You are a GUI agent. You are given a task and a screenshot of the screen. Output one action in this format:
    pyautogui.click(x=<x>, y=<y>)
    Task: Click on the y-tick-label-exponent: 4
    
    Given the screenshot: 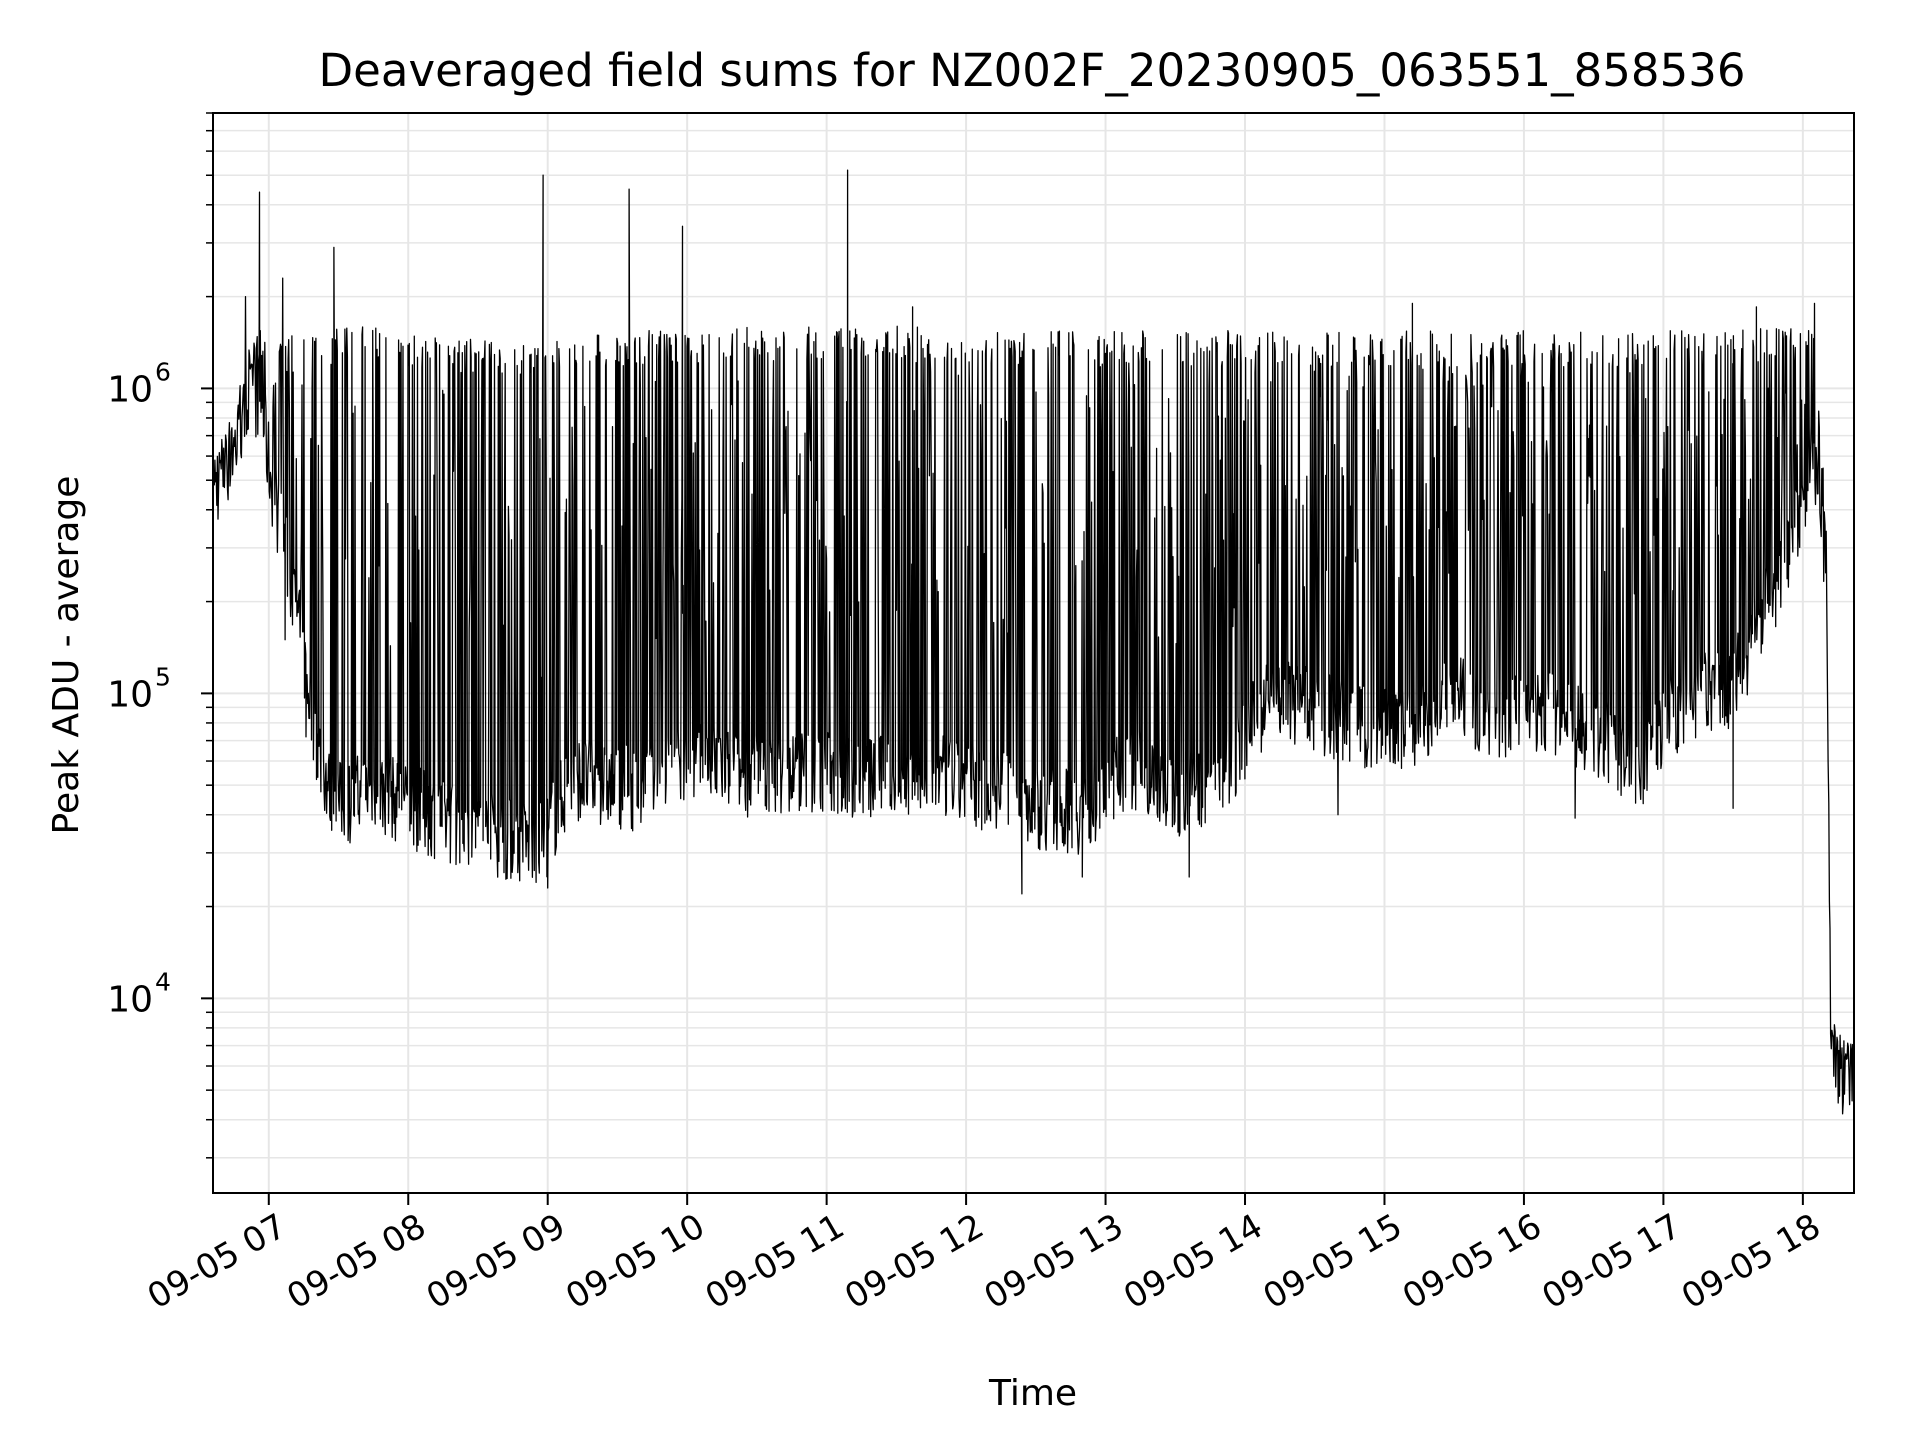 What is the action you would take?
    pyautogui.click(x=163, y=981)
    